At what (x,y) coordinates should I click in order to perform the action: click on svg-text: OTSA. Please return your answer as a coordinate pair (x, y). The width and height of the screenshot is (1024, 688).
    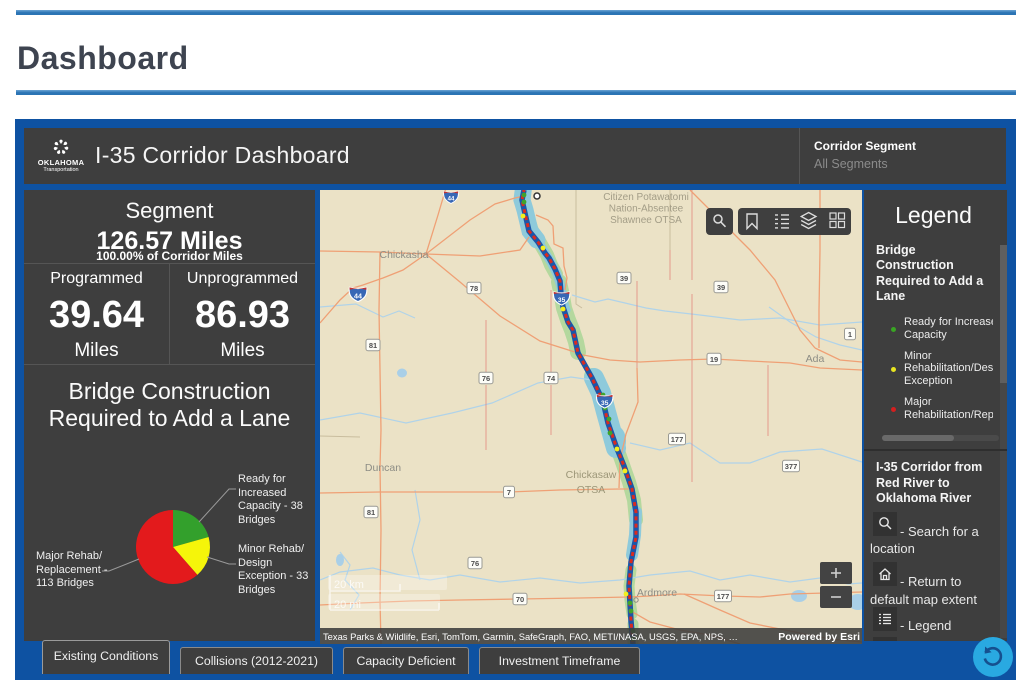
    Looking at the image, I should click on (591, 490).